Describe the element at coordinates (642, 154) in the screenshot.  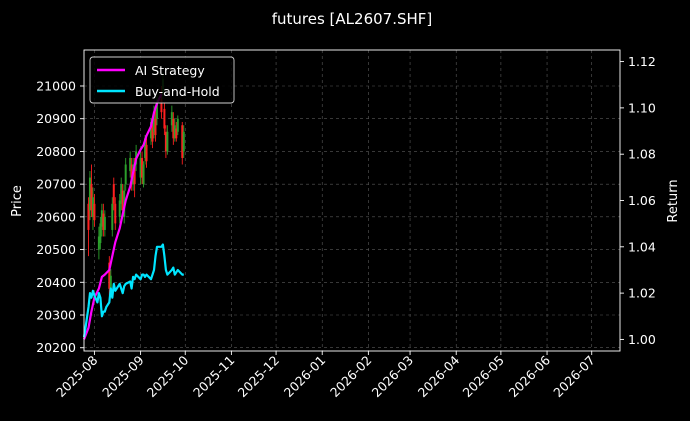
I see `y2-tick-label: 1.08` at that location.